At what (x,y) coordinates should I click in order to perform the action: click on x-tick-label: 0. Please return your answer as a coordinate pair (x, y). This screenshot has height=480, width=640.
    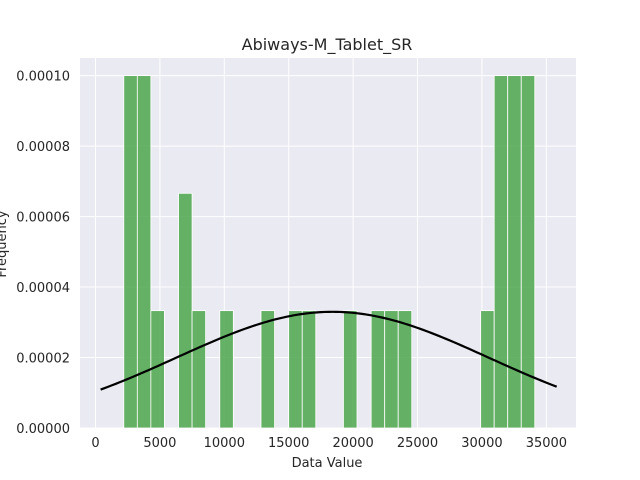
    Looking at the image, I should click on (95, 443).